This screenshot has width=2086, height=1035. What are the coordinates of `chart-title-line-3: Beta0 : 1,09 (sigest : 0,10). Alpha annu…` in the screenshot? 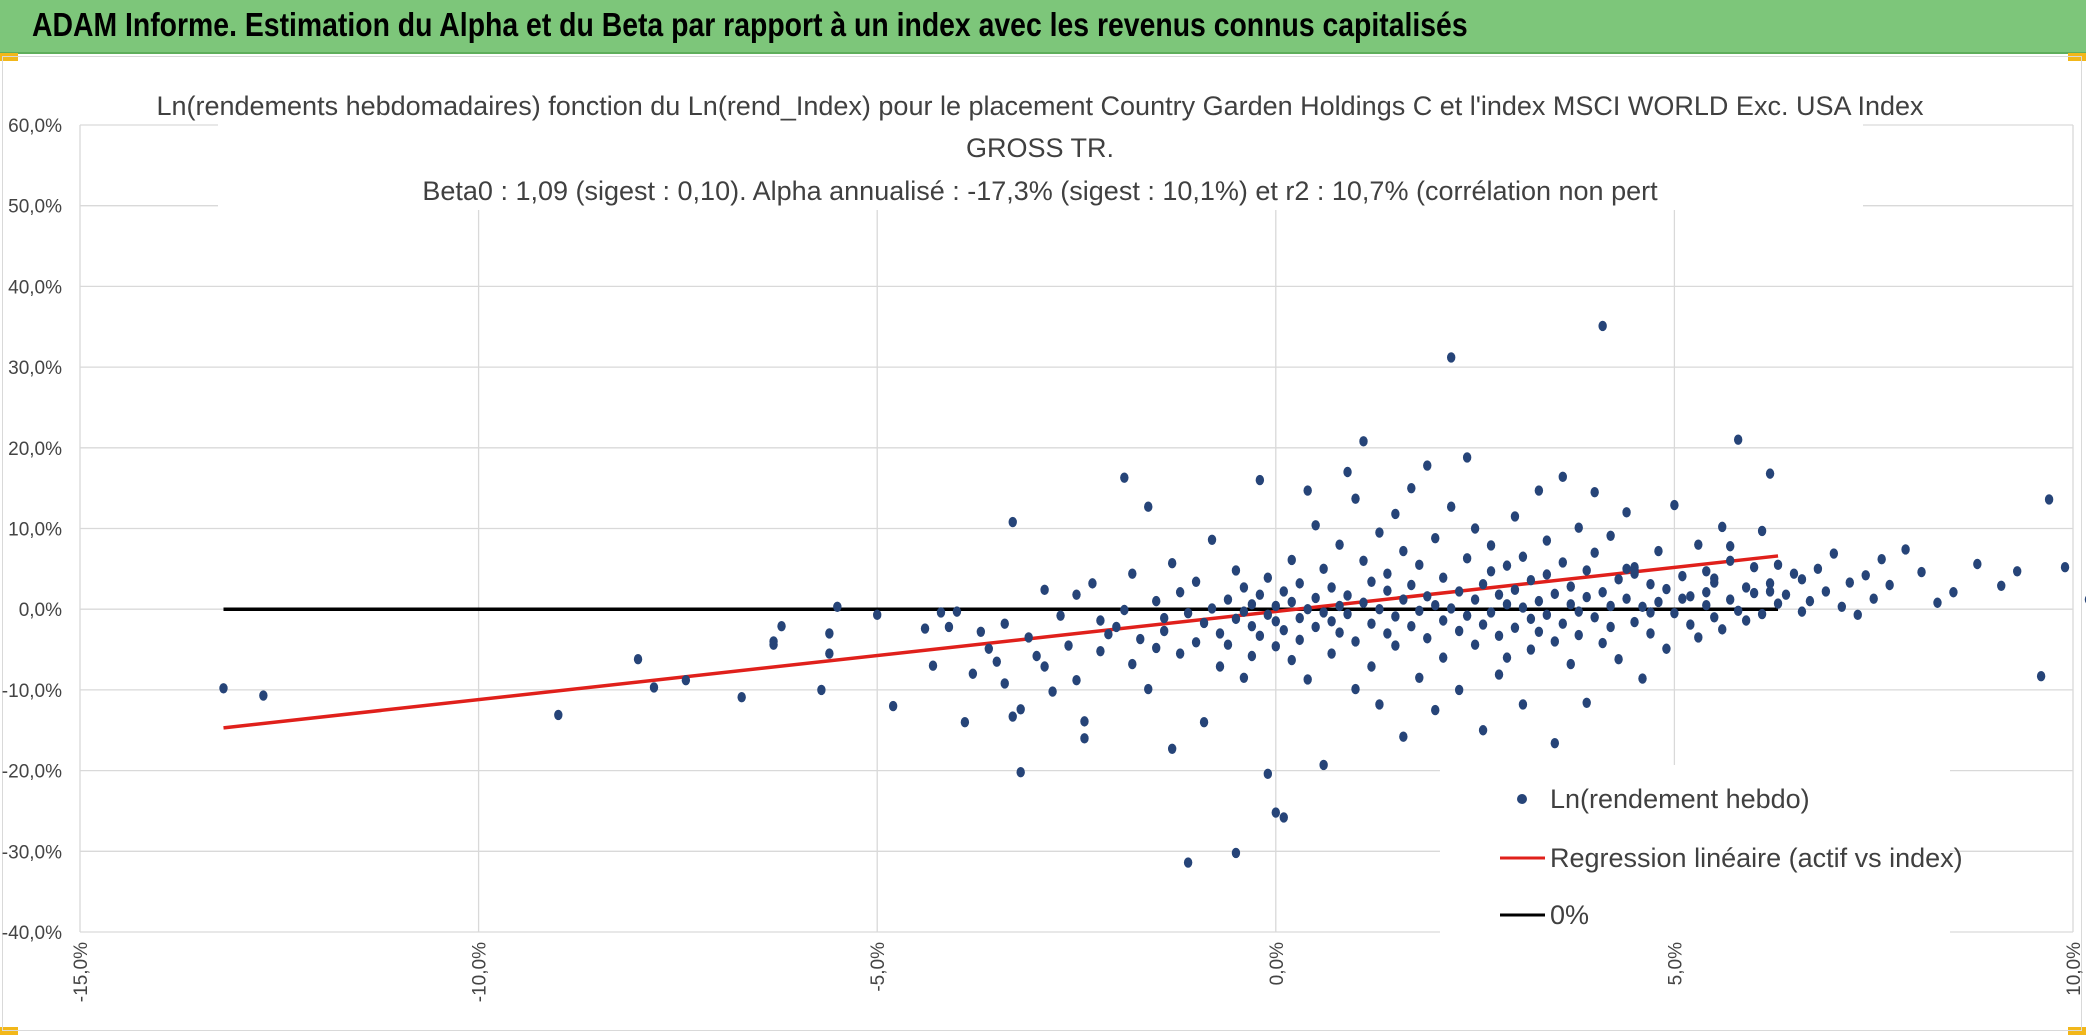 It's located at (1040, 191).